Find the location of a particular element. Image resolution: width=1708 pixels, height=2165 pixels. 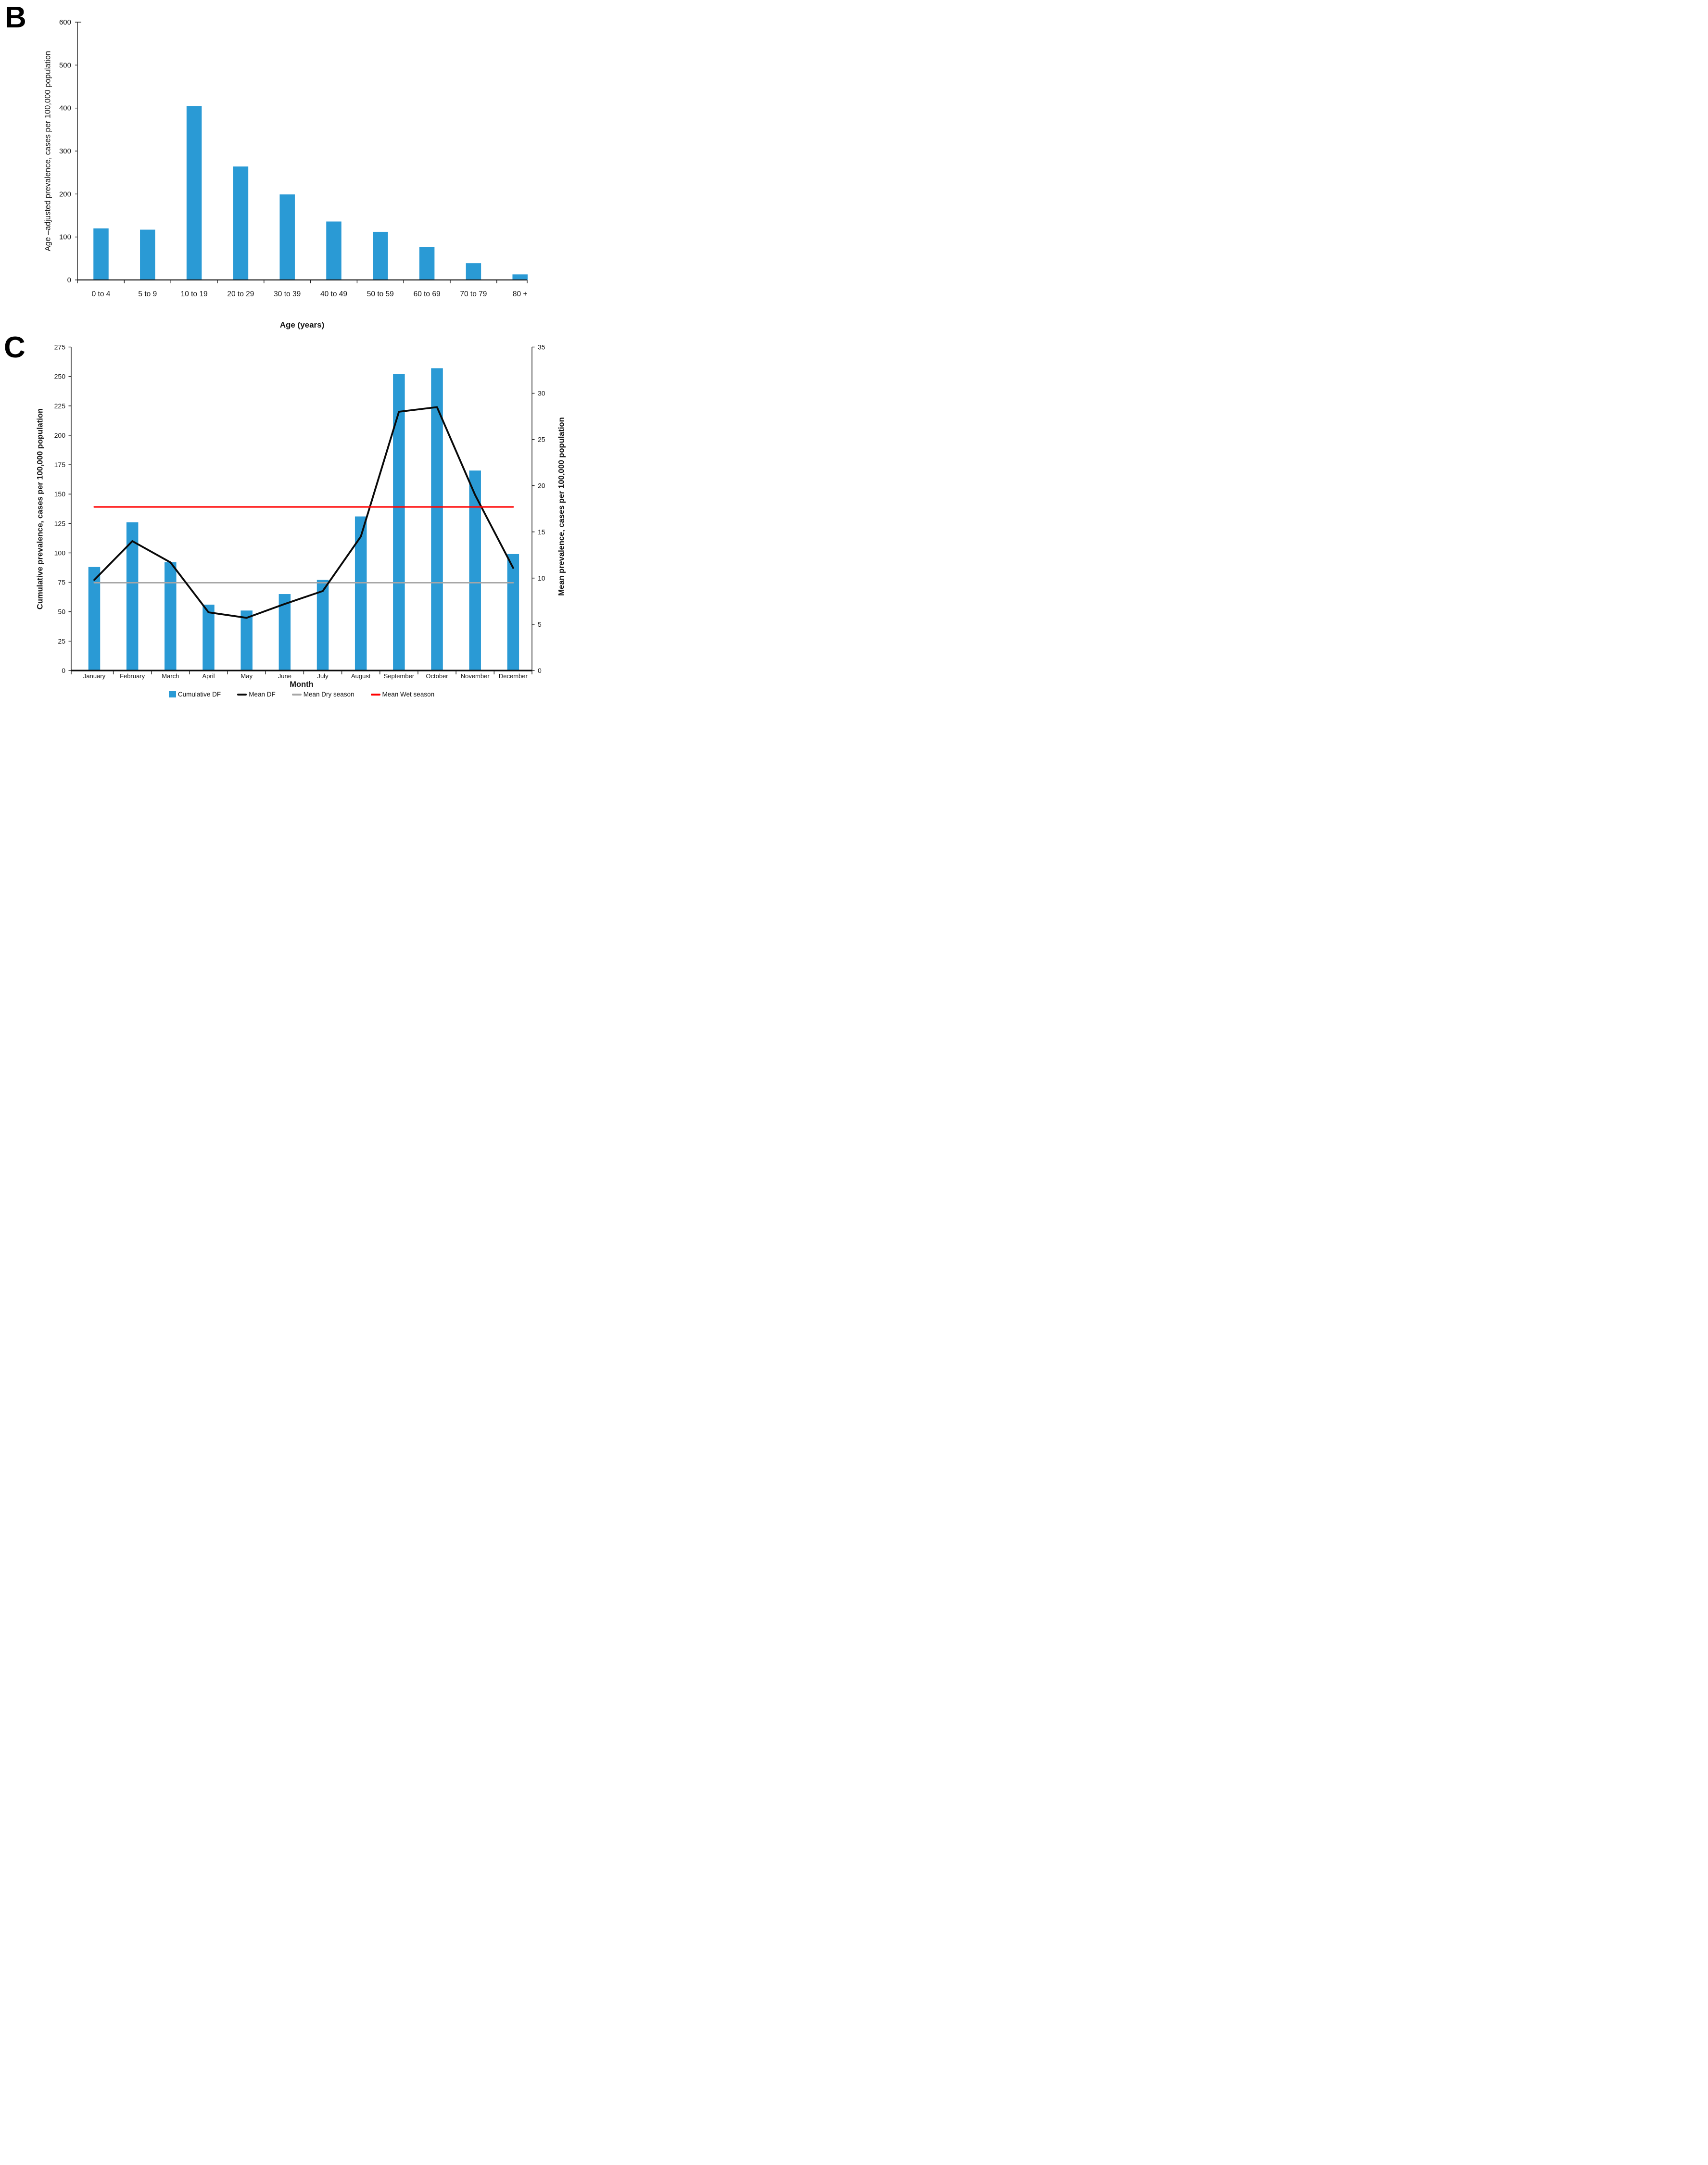

b-y-tick-label: 0 is located at coordinates (69, 280).